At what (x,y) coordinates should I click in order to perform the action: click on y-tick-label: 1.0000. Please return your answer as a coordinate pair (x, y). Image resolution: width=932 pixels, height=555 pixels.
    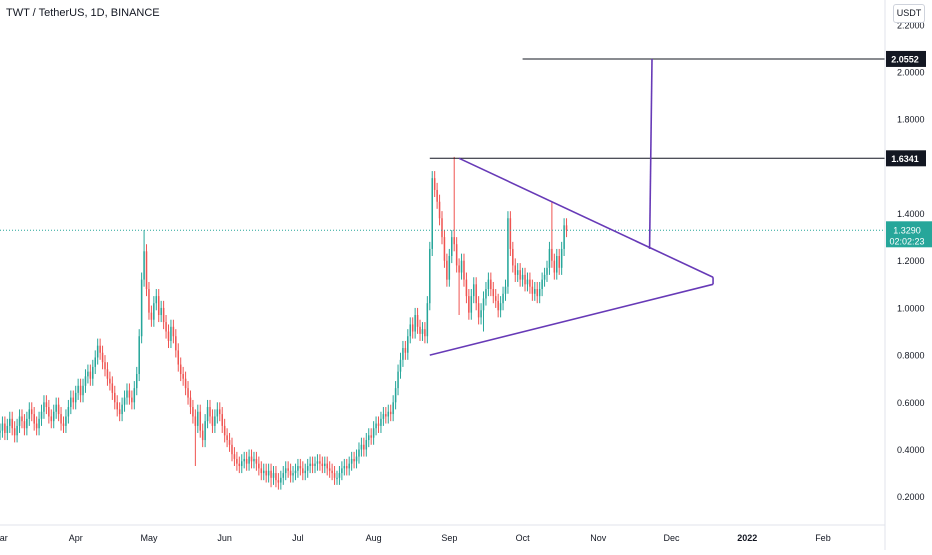
    Looking at the image, I should click on (911, 308).